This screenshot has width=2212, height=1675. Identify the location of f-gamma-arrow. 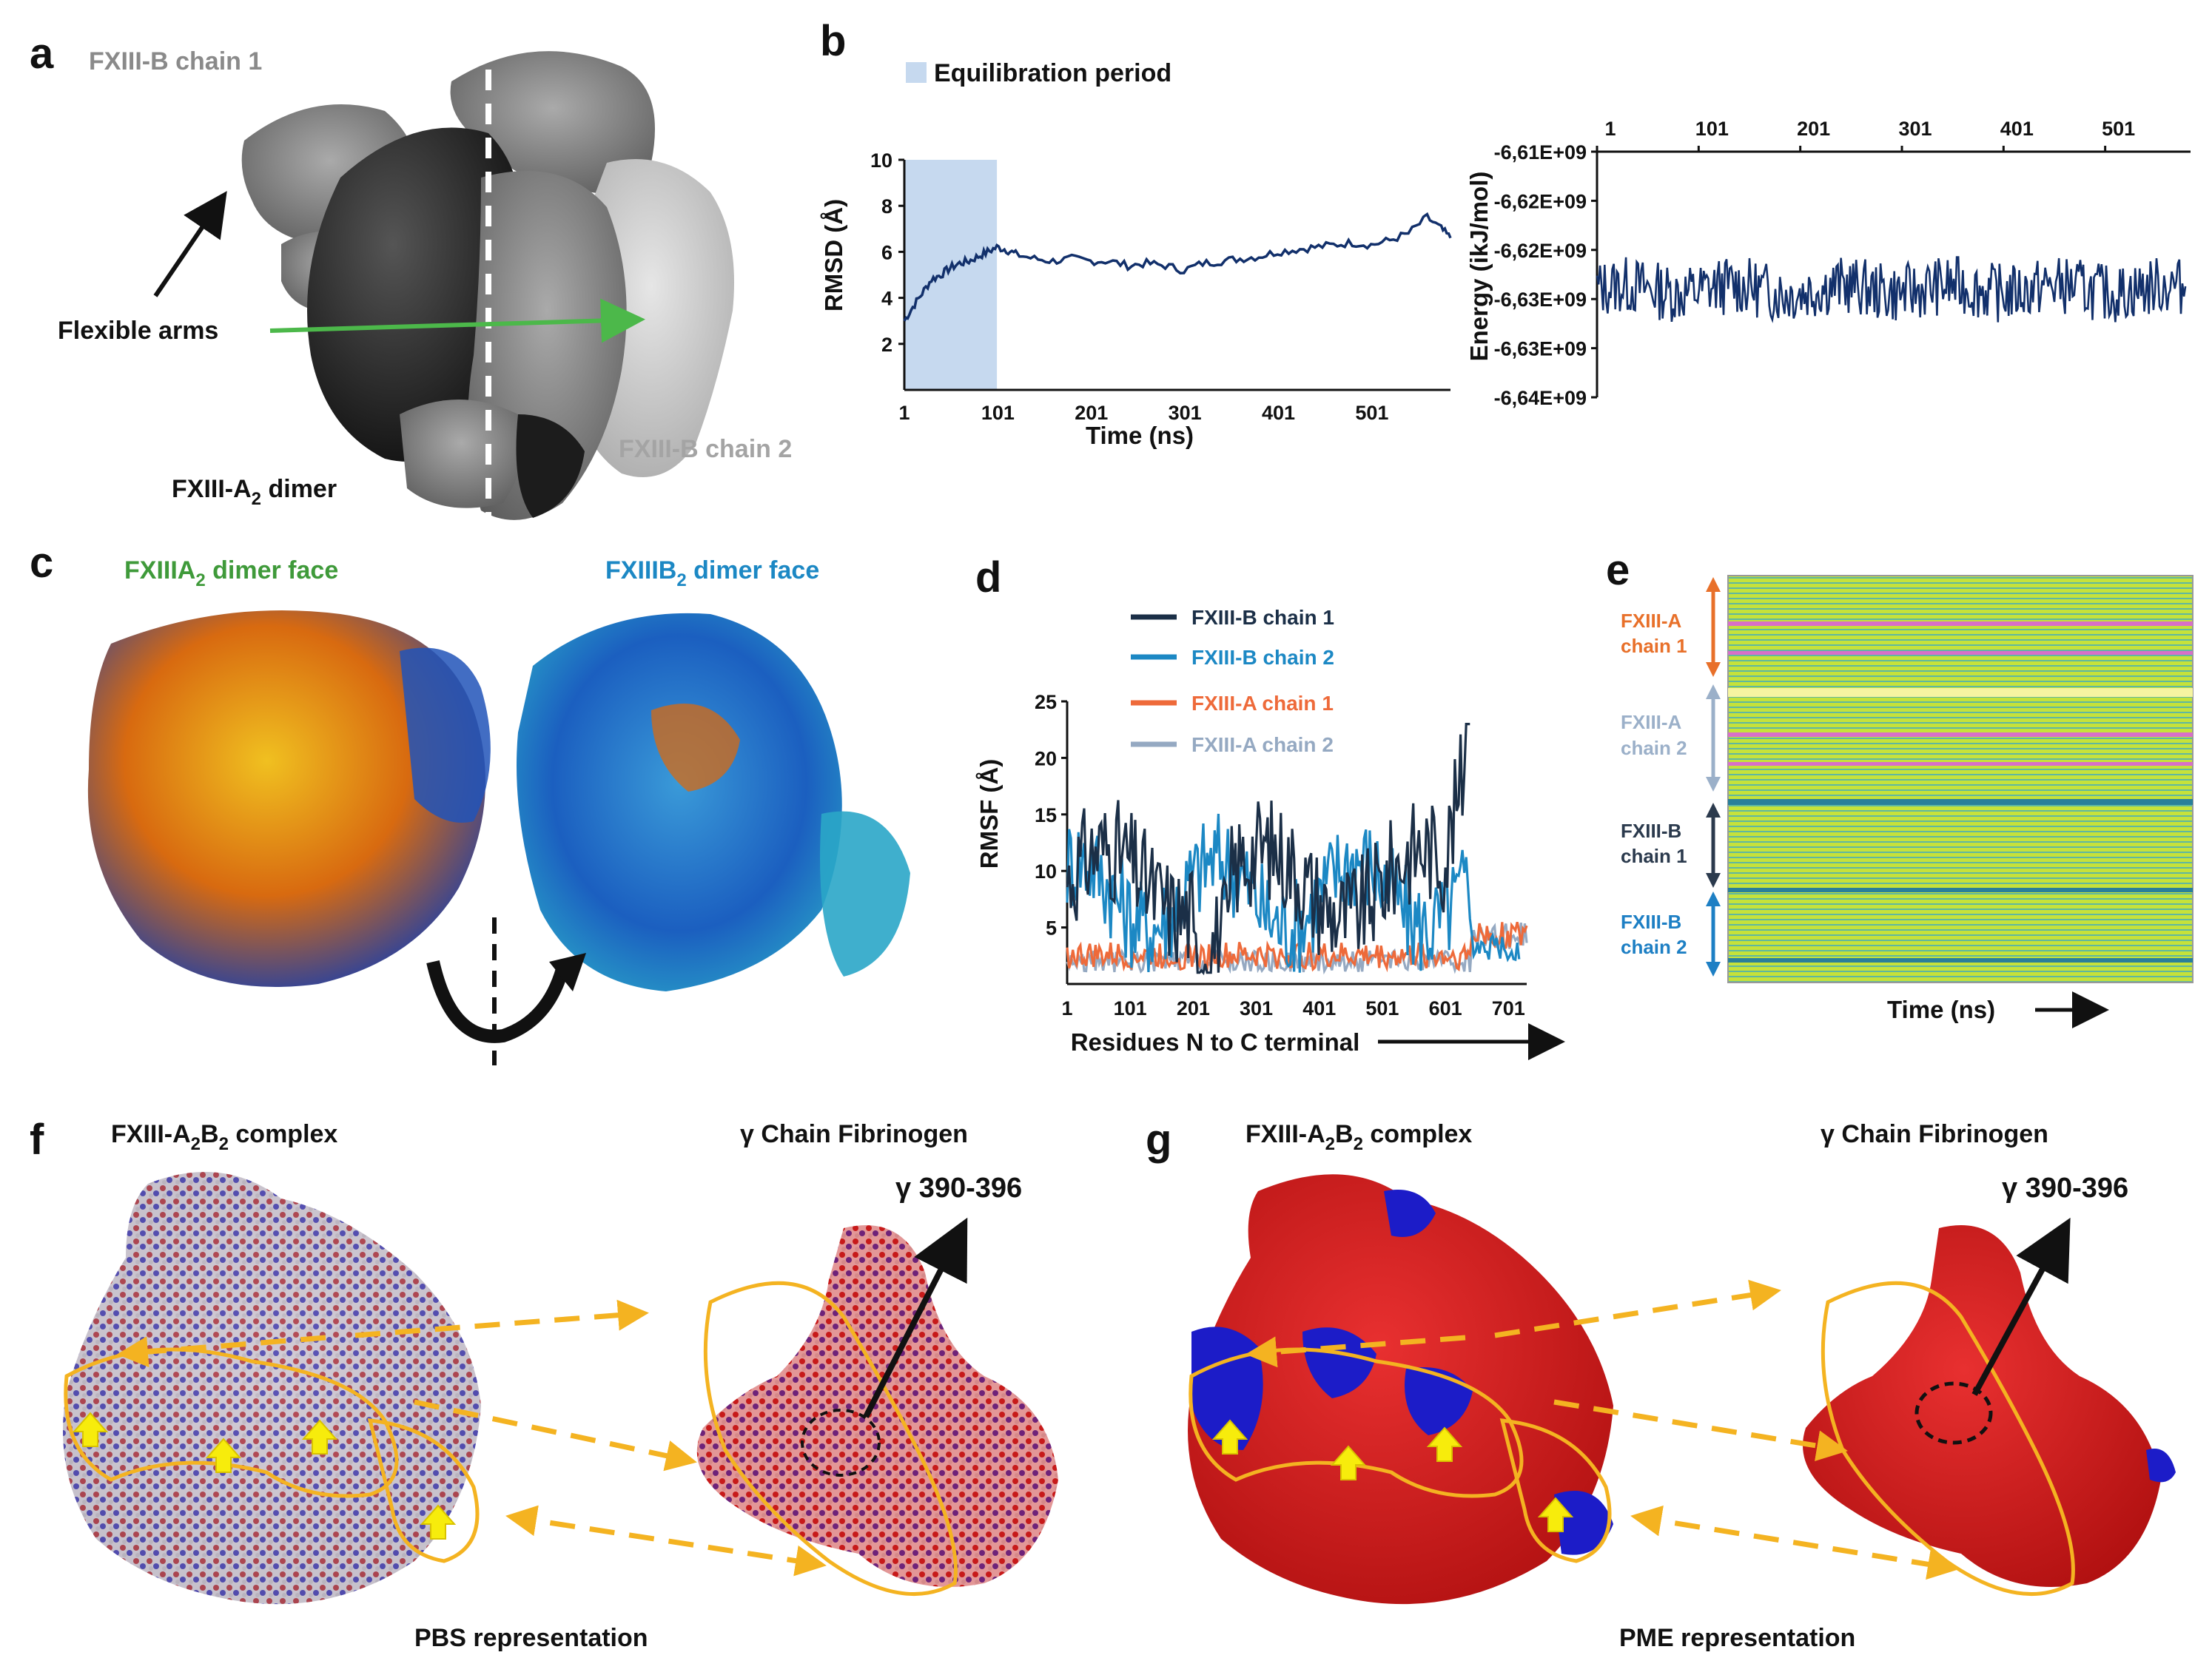
(916, 1317).